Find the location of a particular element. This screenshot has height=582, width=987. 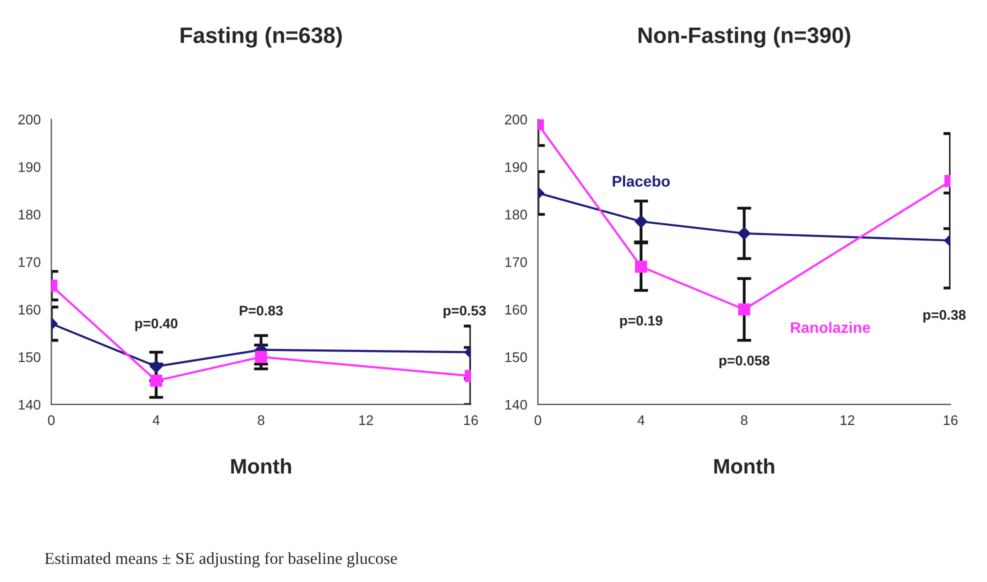

text: Ranolazine is located at coordinates (830, 327).